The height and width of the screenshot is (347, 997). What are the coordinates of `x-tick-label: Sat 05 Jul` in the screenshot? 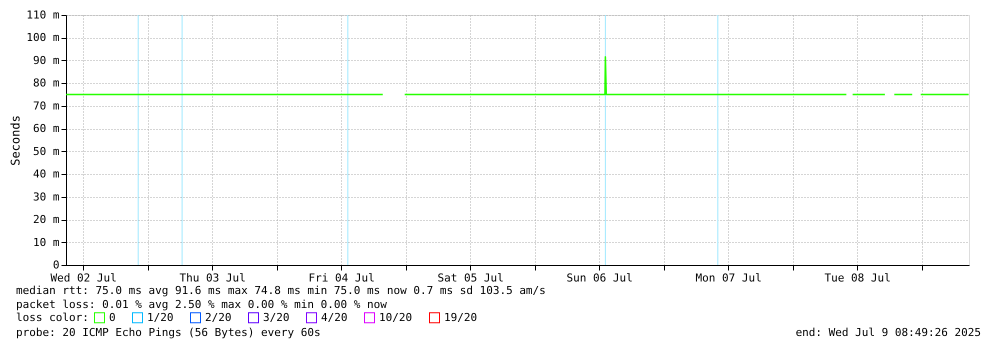 It's located at (470, 278).